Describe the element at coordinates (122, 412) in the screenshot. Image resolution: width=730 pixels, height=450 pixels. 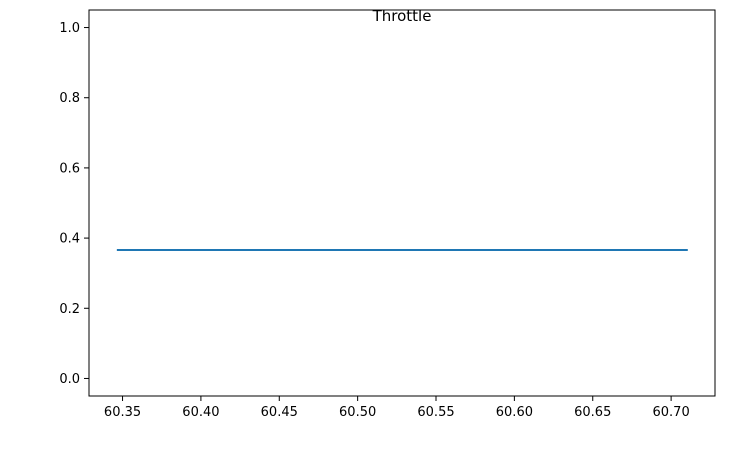
I see `x-tick-label: 60.35` at that location.